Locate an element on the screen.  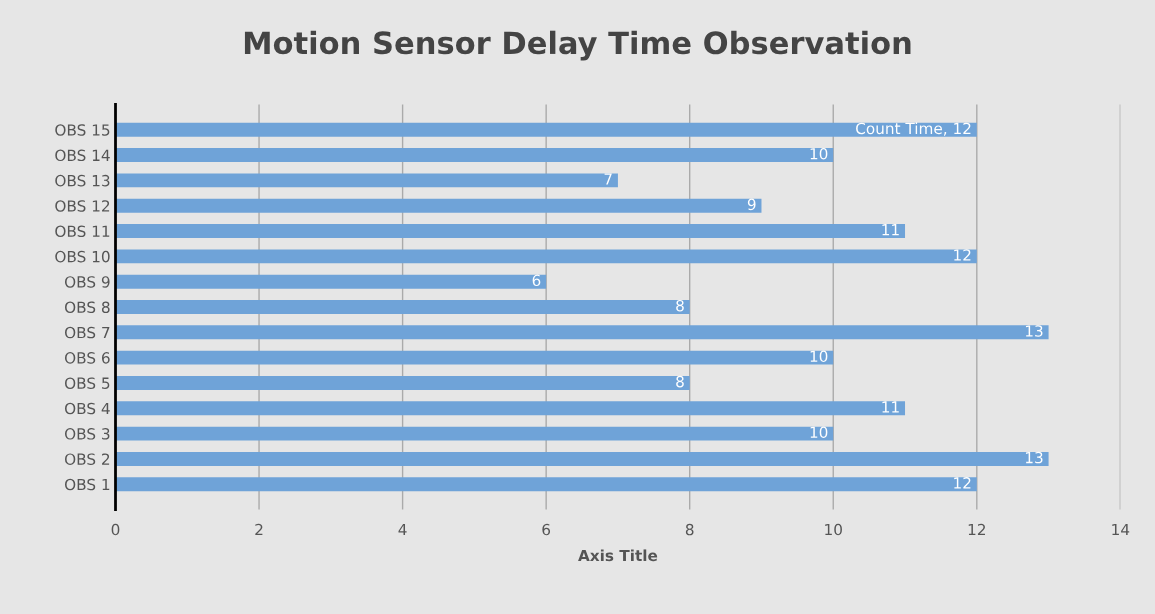
data-label: Count Time, 12 is located at coordinates (913, 129).